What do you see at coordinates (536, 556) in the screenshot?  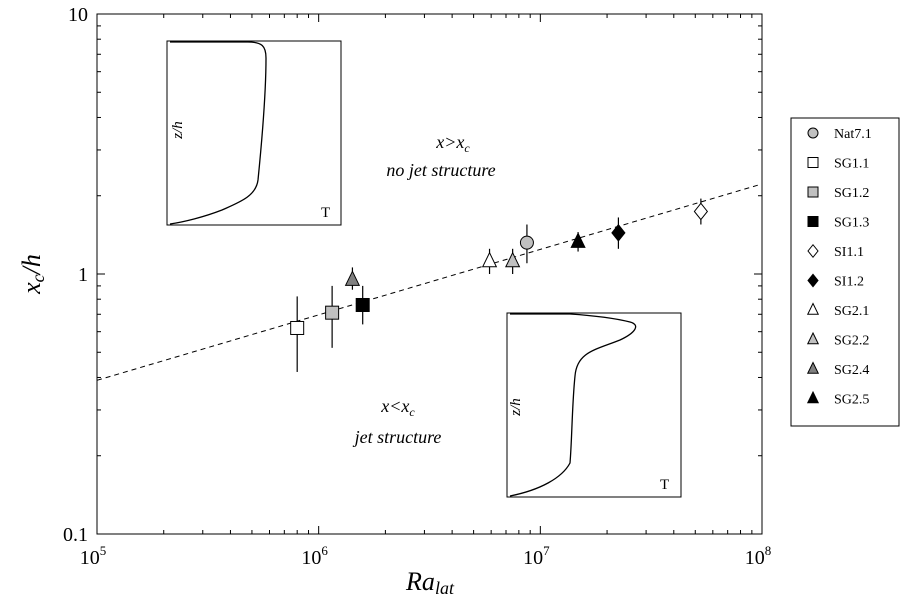 I see `x-tick-label: 10⁷` at bounding box center [536, 556].